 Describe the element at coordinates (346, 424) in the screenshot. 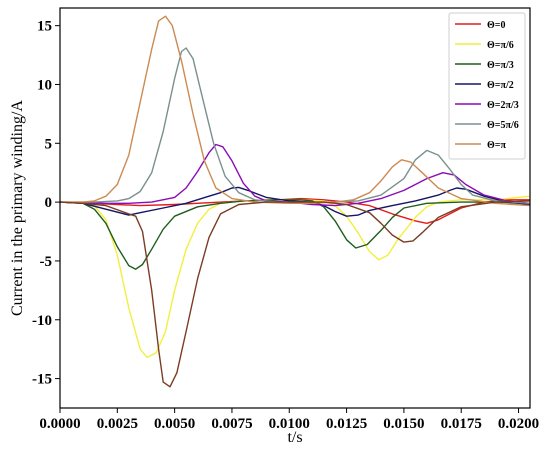

I see `x-tick-label: 0.0125` at that location.